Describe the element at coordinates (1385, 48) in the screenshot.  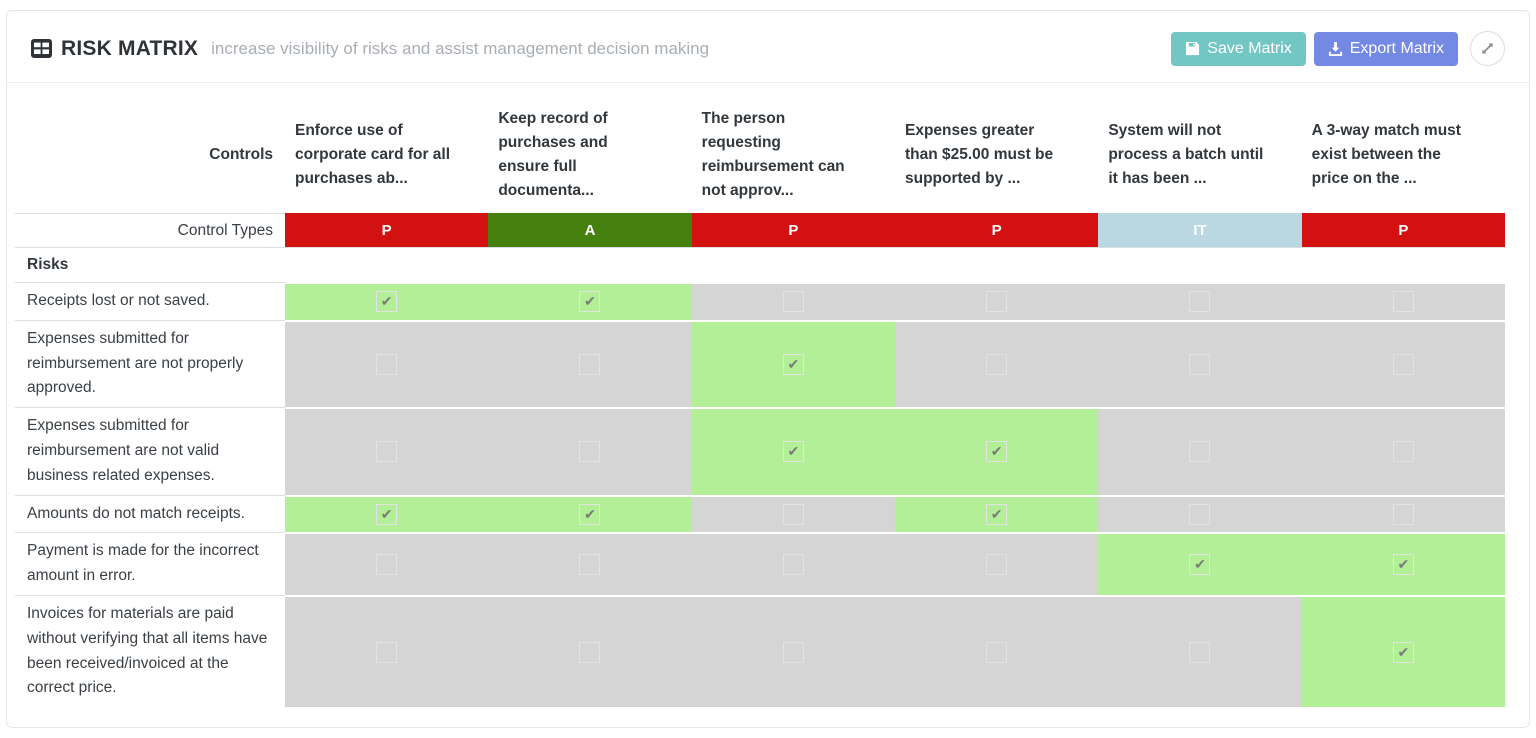
I see `export-matrix-button: Export Matrix` at that location.